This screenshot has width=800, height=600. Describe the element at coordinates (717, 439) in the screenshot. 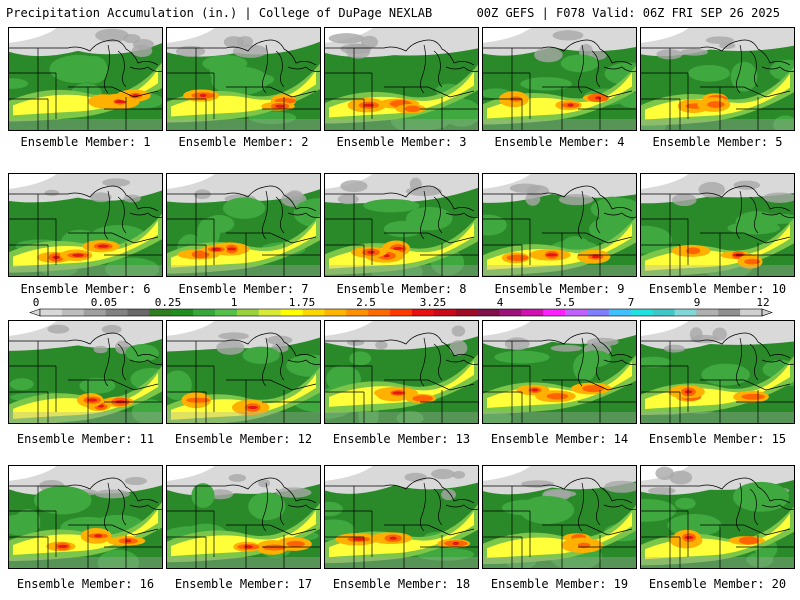

I see `ensemble-member-label: Ensemble Member: 15` at that location.